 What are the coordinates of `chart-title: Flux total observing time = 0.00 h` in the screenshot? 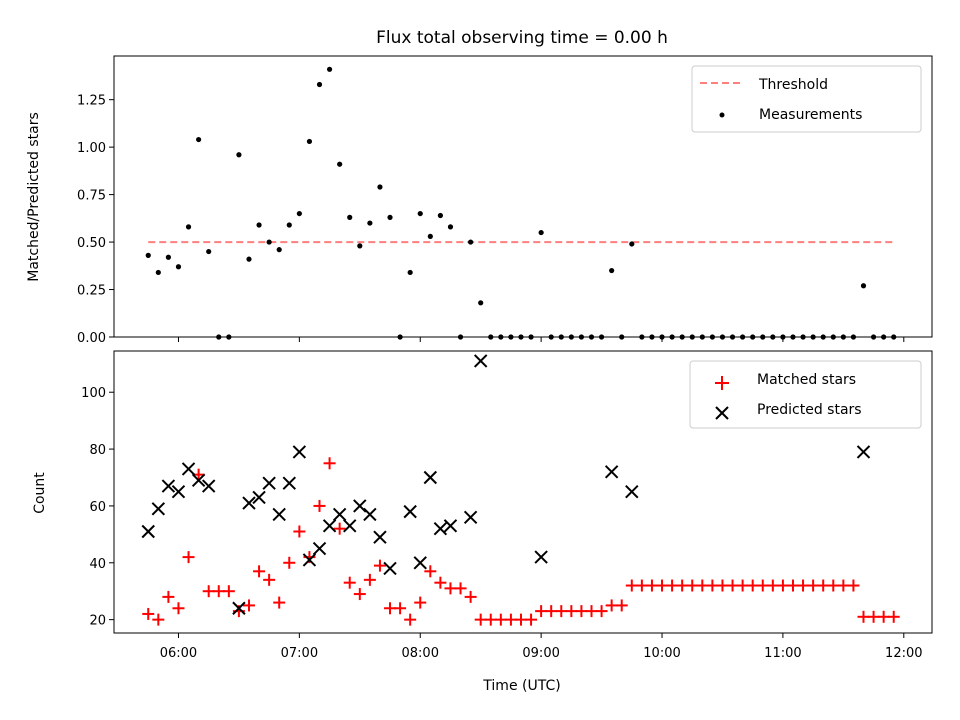 It's located at (522, 38).